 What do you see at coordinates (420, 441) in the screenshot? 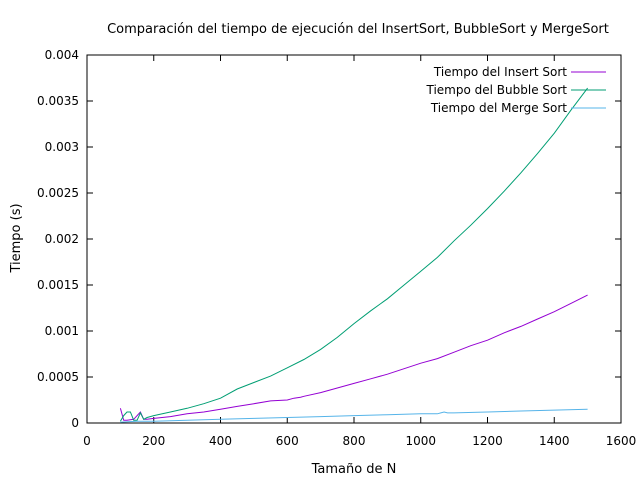
I see `x-tick-label: 1000` at bounding box center [420, 441].